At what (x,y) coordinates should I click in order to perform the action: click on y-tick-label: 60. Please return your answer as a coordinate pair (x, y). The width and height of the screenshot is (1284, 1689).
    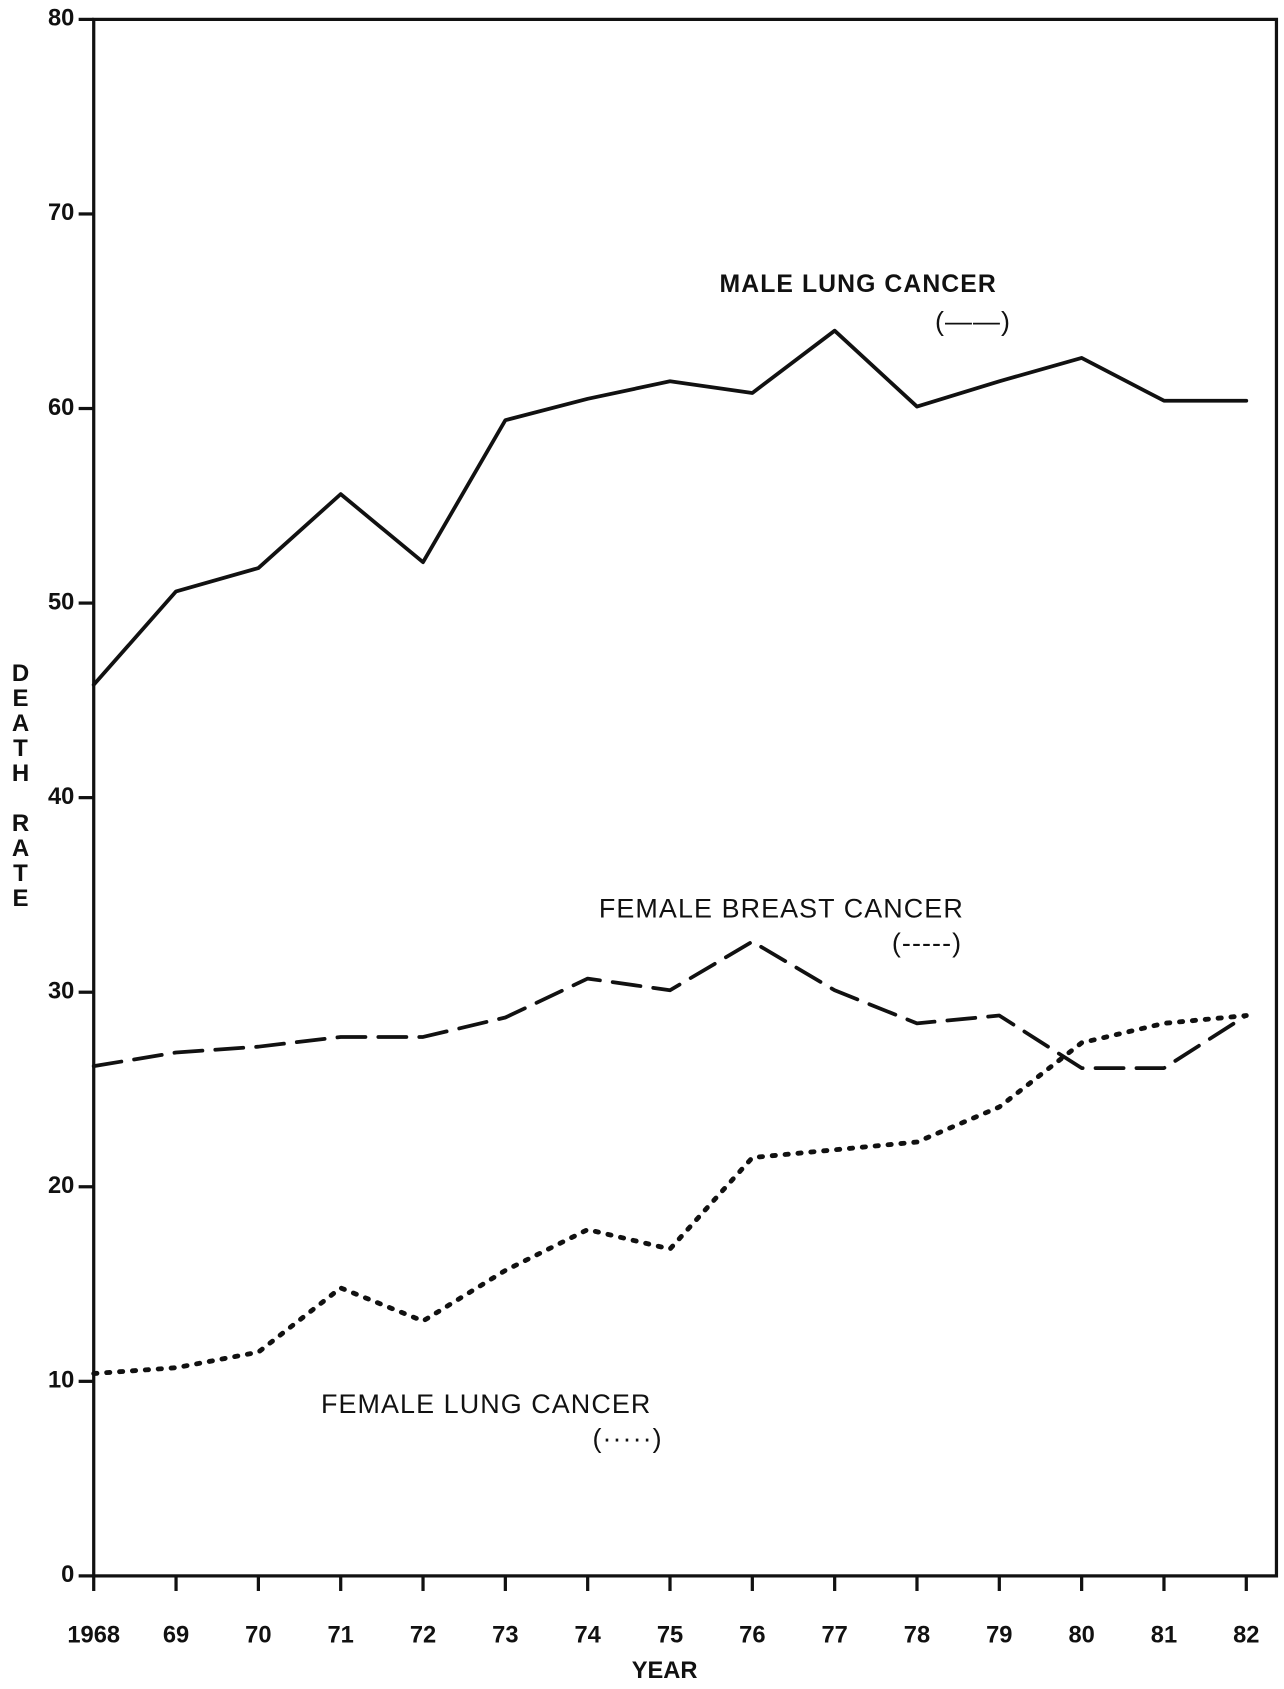
    Looking at the image, I should click on (61, 408).